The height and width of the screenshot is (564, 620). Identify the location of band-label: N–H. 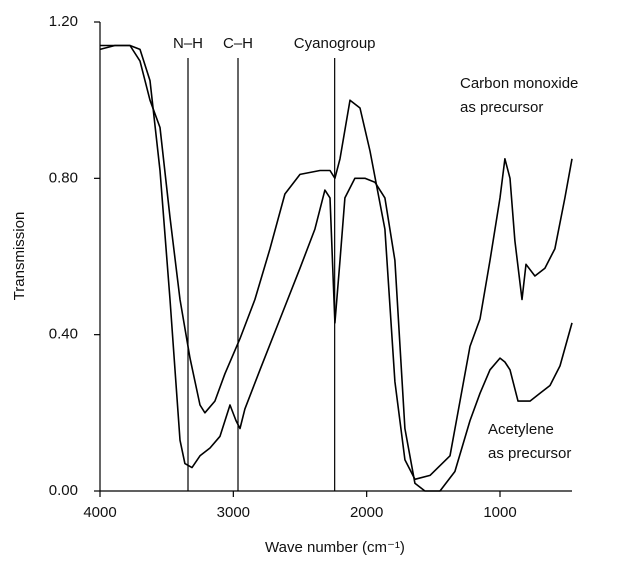
(188, 43).